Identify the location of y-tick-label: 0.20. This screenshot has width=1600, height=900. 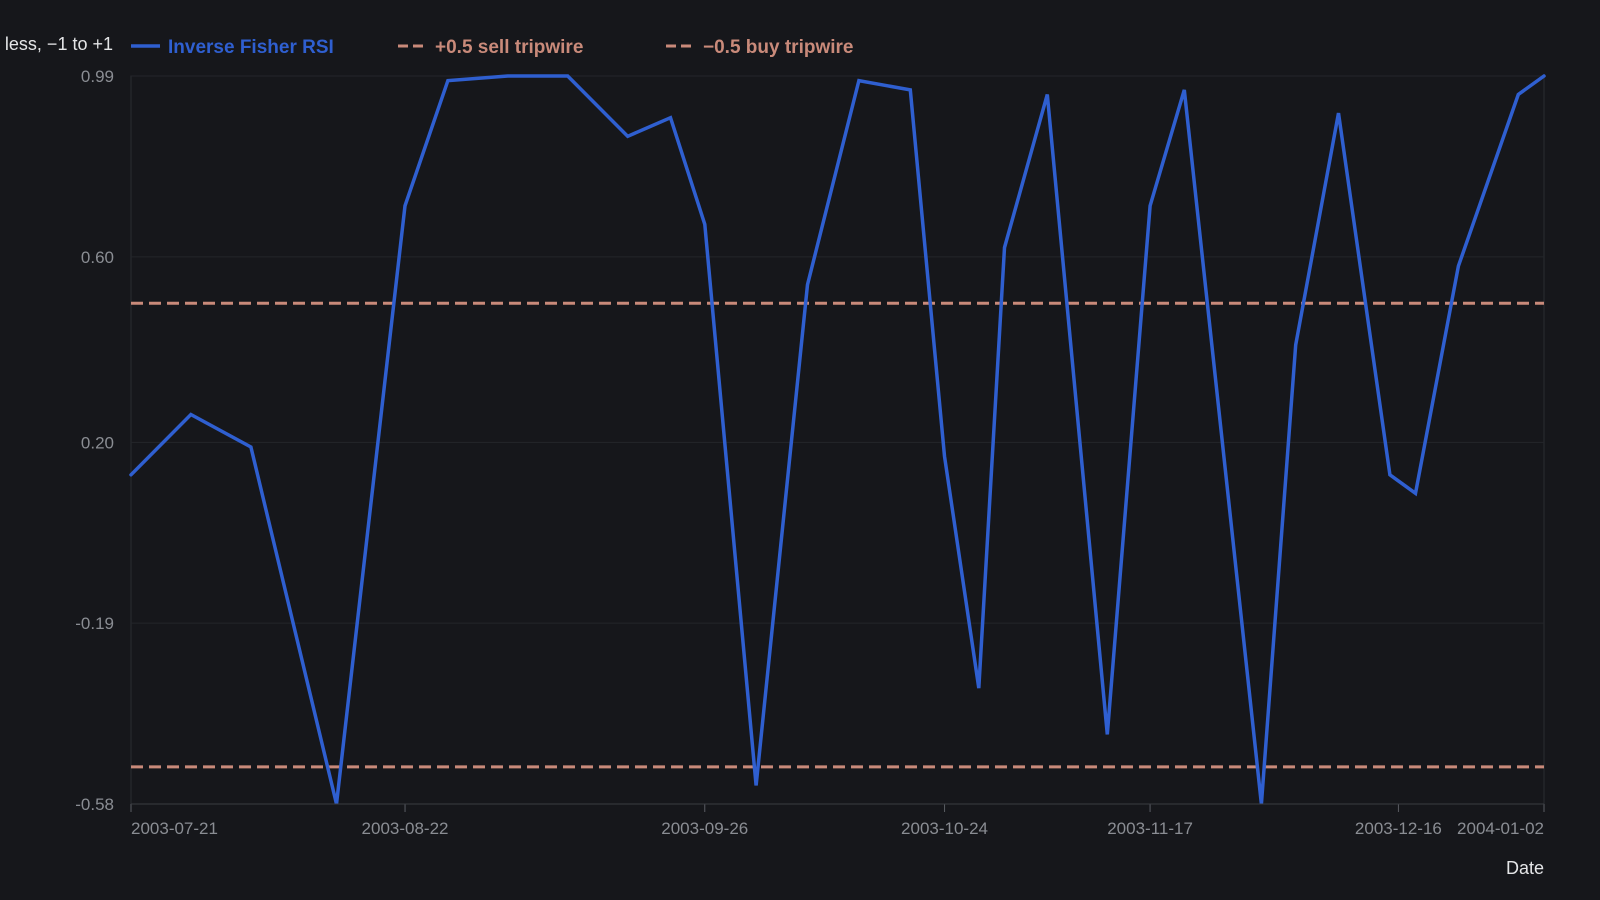
(97, 442).